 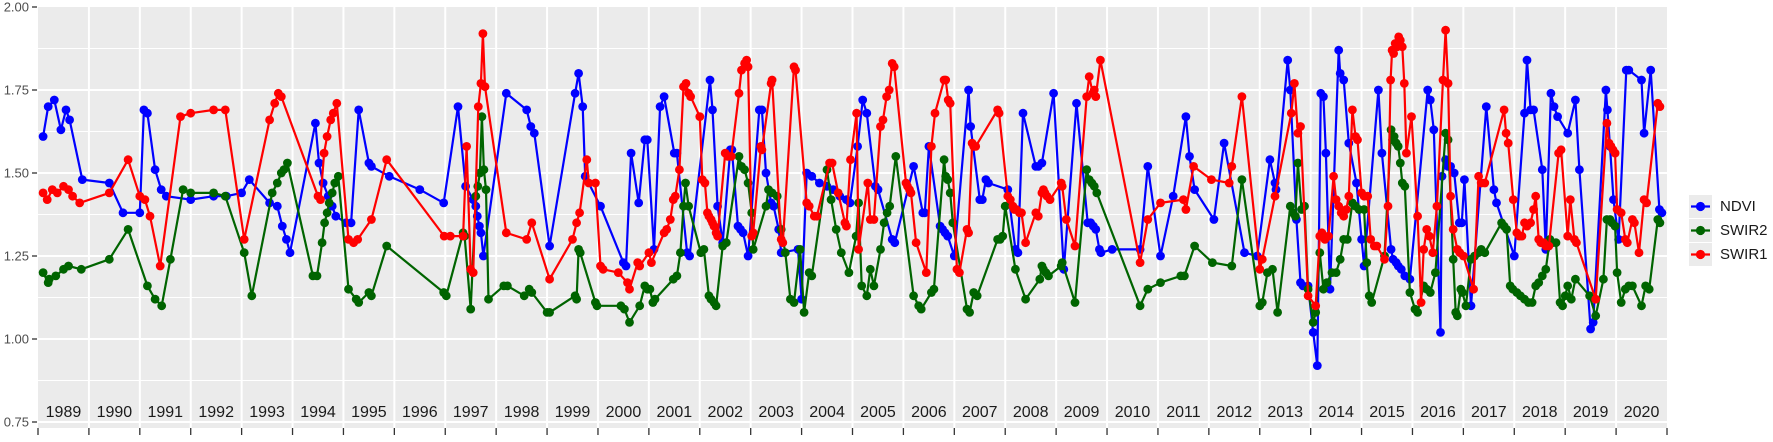 I want to click on x-year-label: 1998, so click(x=522, y=412).